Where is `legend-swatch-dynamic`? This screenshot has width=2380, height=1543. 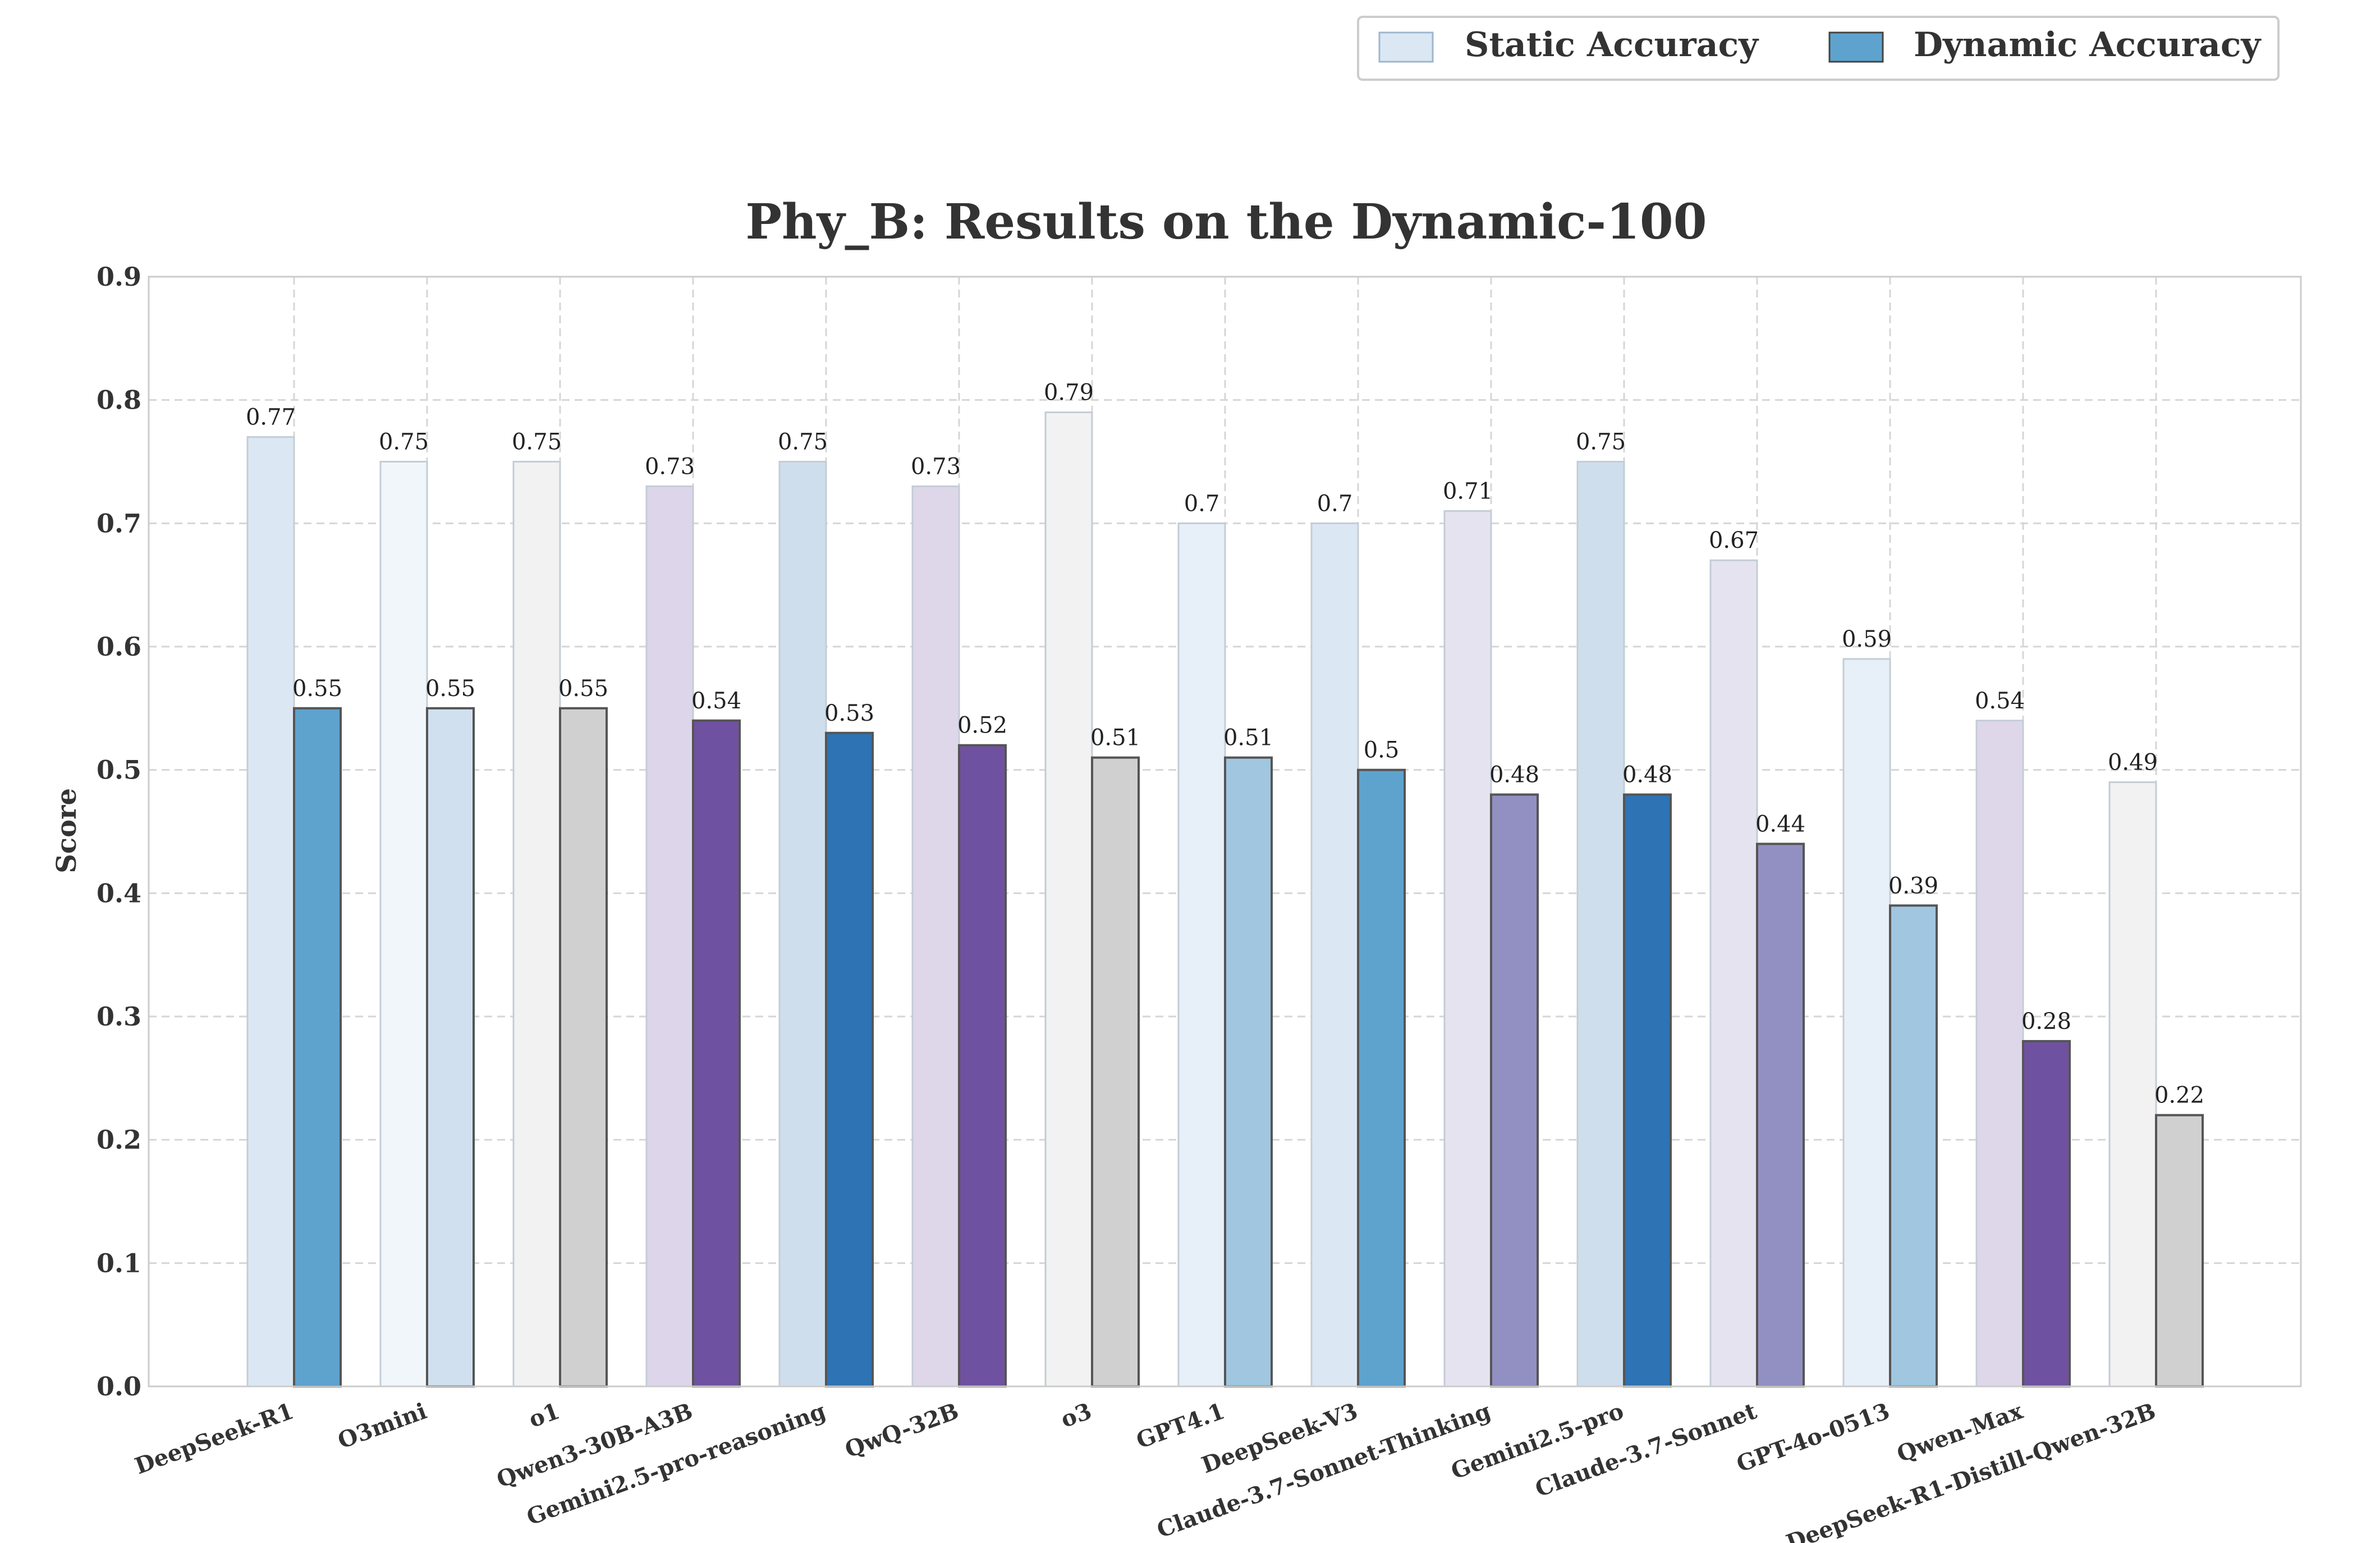 legend-swatch-dynamic is located at coordinates (1856, 47).